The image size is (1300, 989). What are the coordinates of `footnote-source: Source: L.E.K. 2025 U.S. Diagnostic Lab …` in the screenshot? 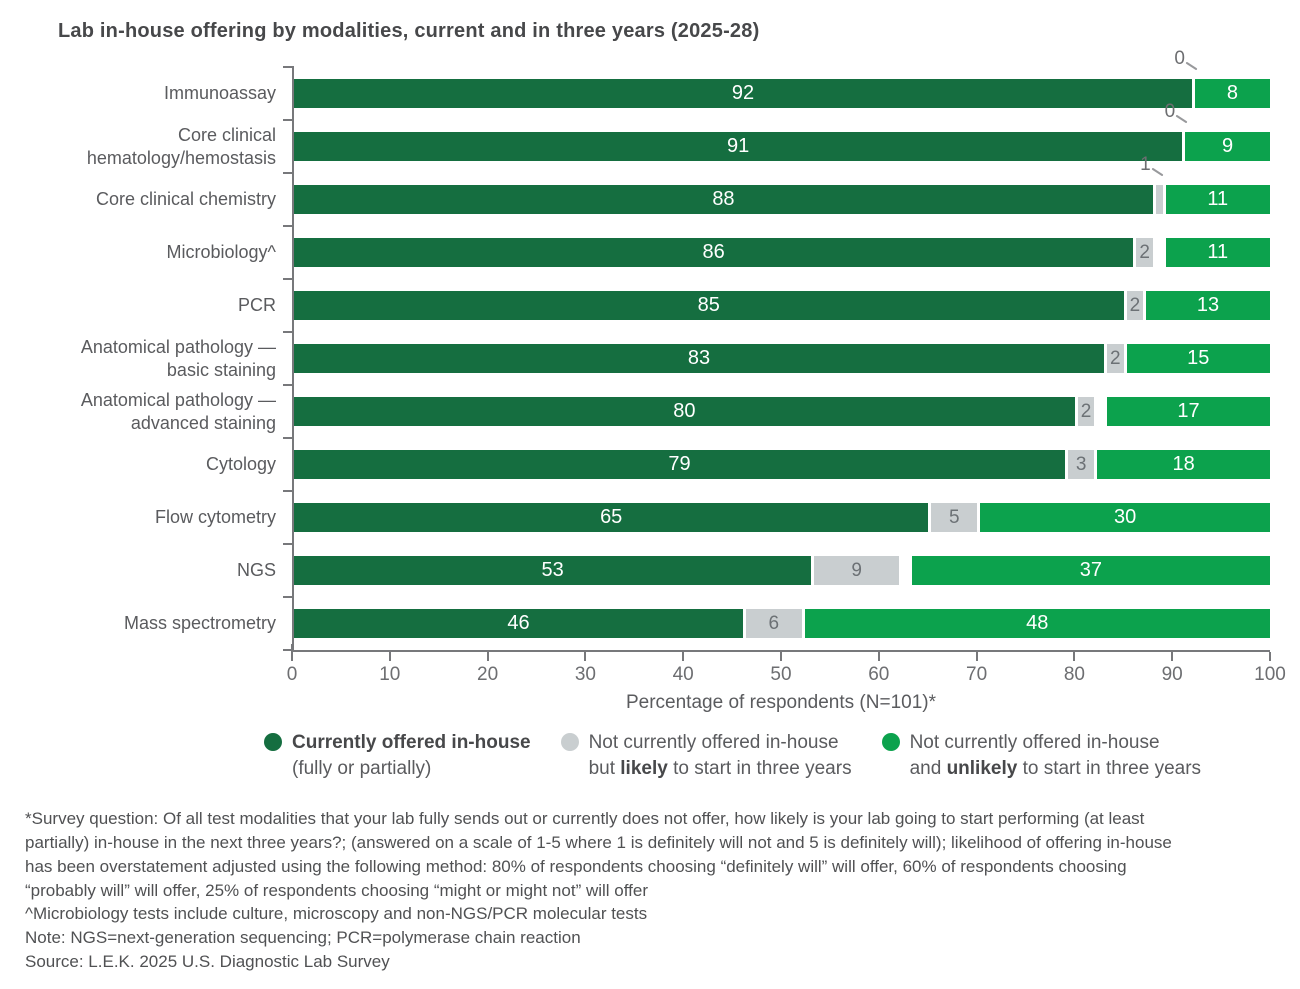 It's located at (207, 962).